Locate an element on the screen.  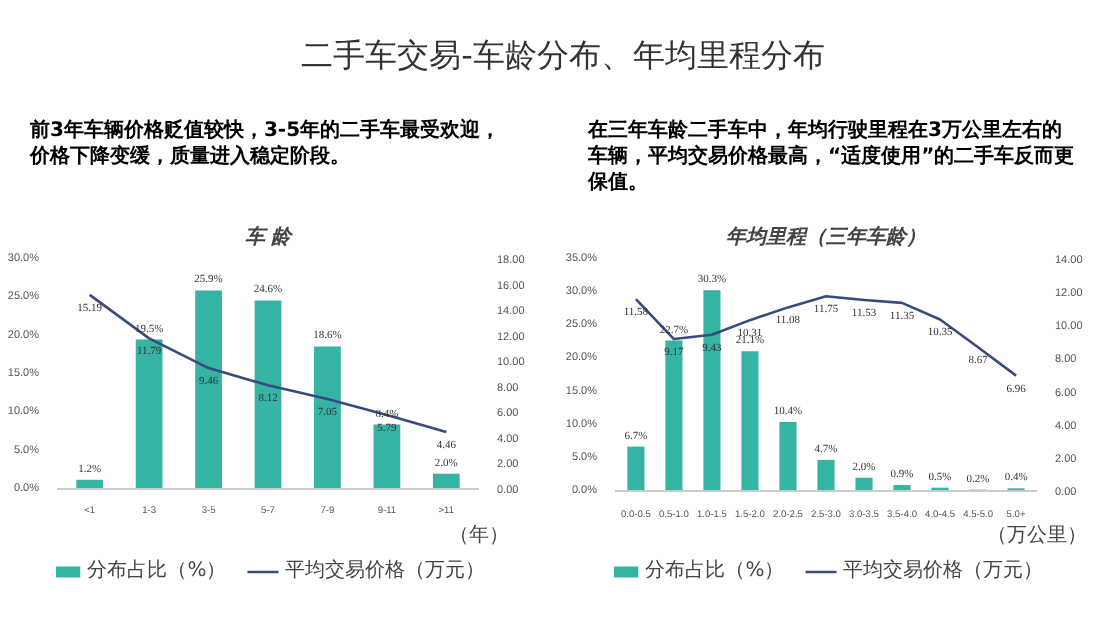
text: 前3年车辆价格贬值较快，3-5年的二手车最受欢迎，价格下降变缓，质量进入稳定阶段。 is located at coordinates (265, 144).